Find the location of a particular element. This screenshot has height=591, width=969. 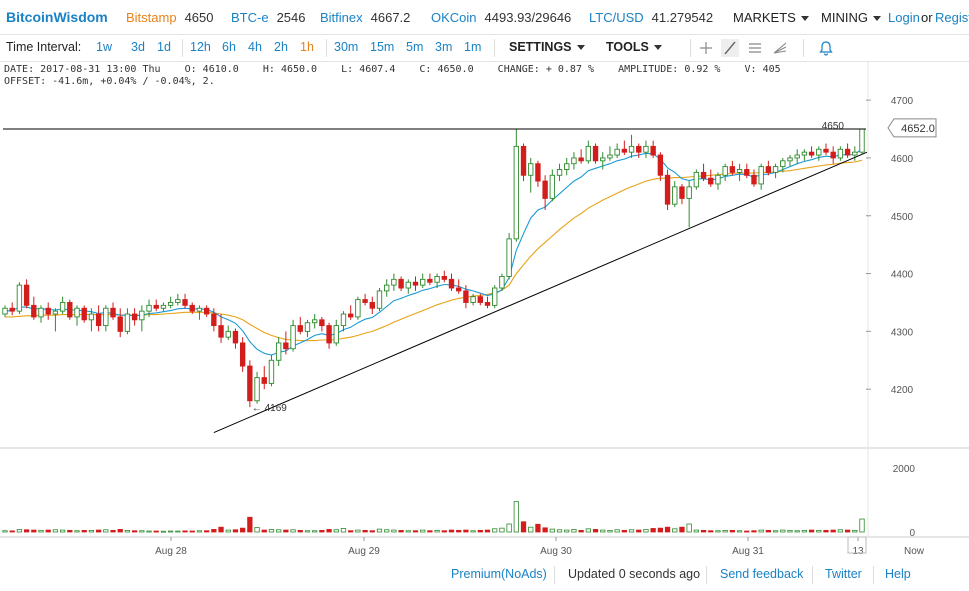

interval-3m: 3m is located at coordinates (444, 47).